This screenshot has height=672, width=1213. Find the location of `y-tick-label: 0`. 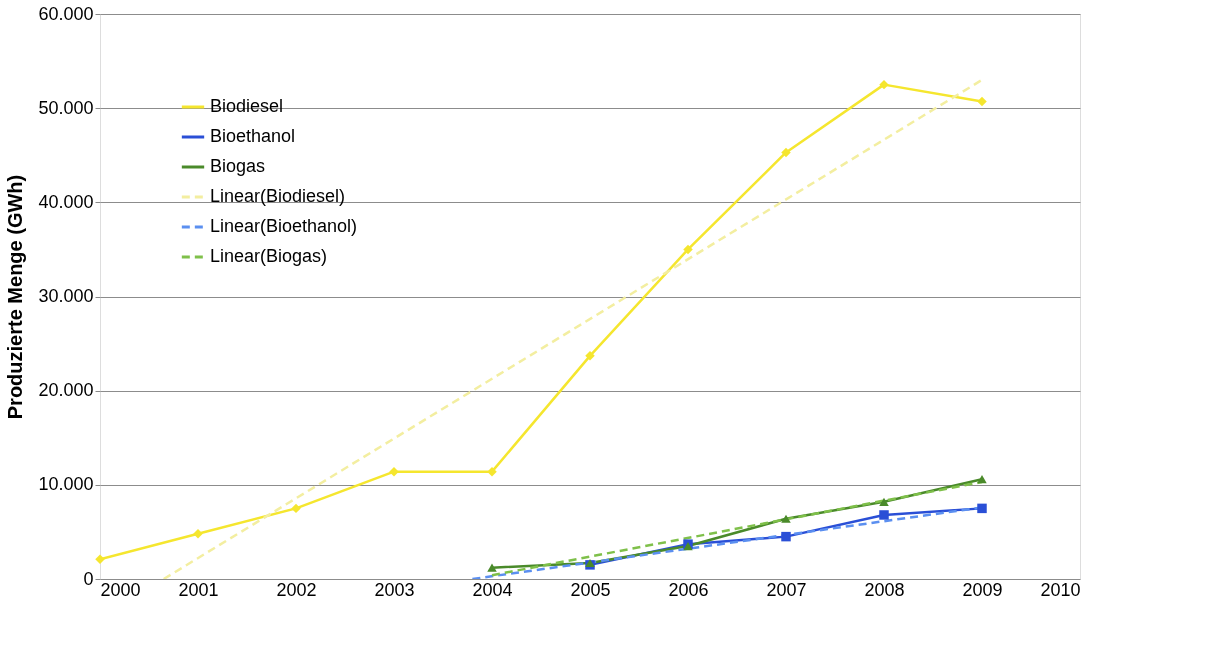

y-tick-label: 0 is located at coordinates (88, 578).